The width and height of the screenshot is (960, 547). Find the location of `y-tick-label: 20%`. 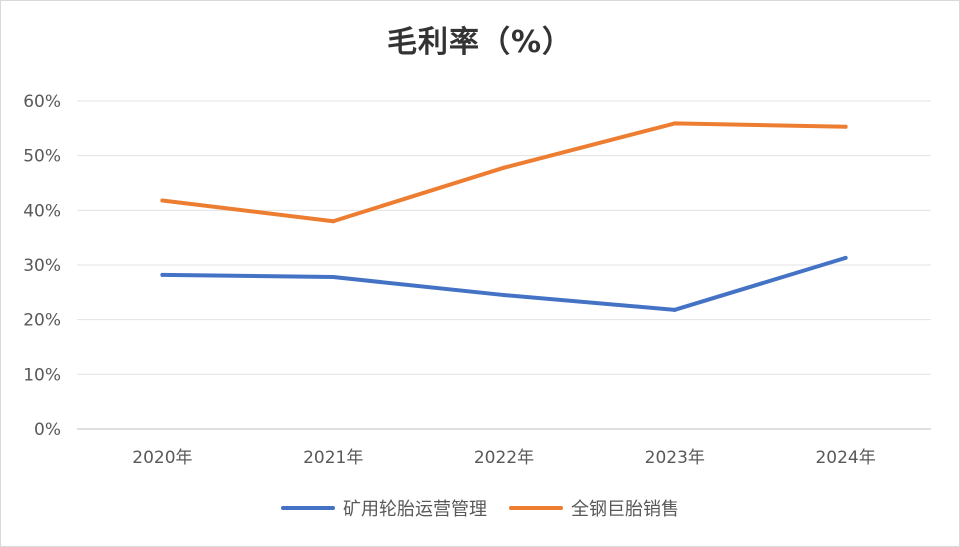

y-tick-label: 20% is located at coordinates (42, 321).